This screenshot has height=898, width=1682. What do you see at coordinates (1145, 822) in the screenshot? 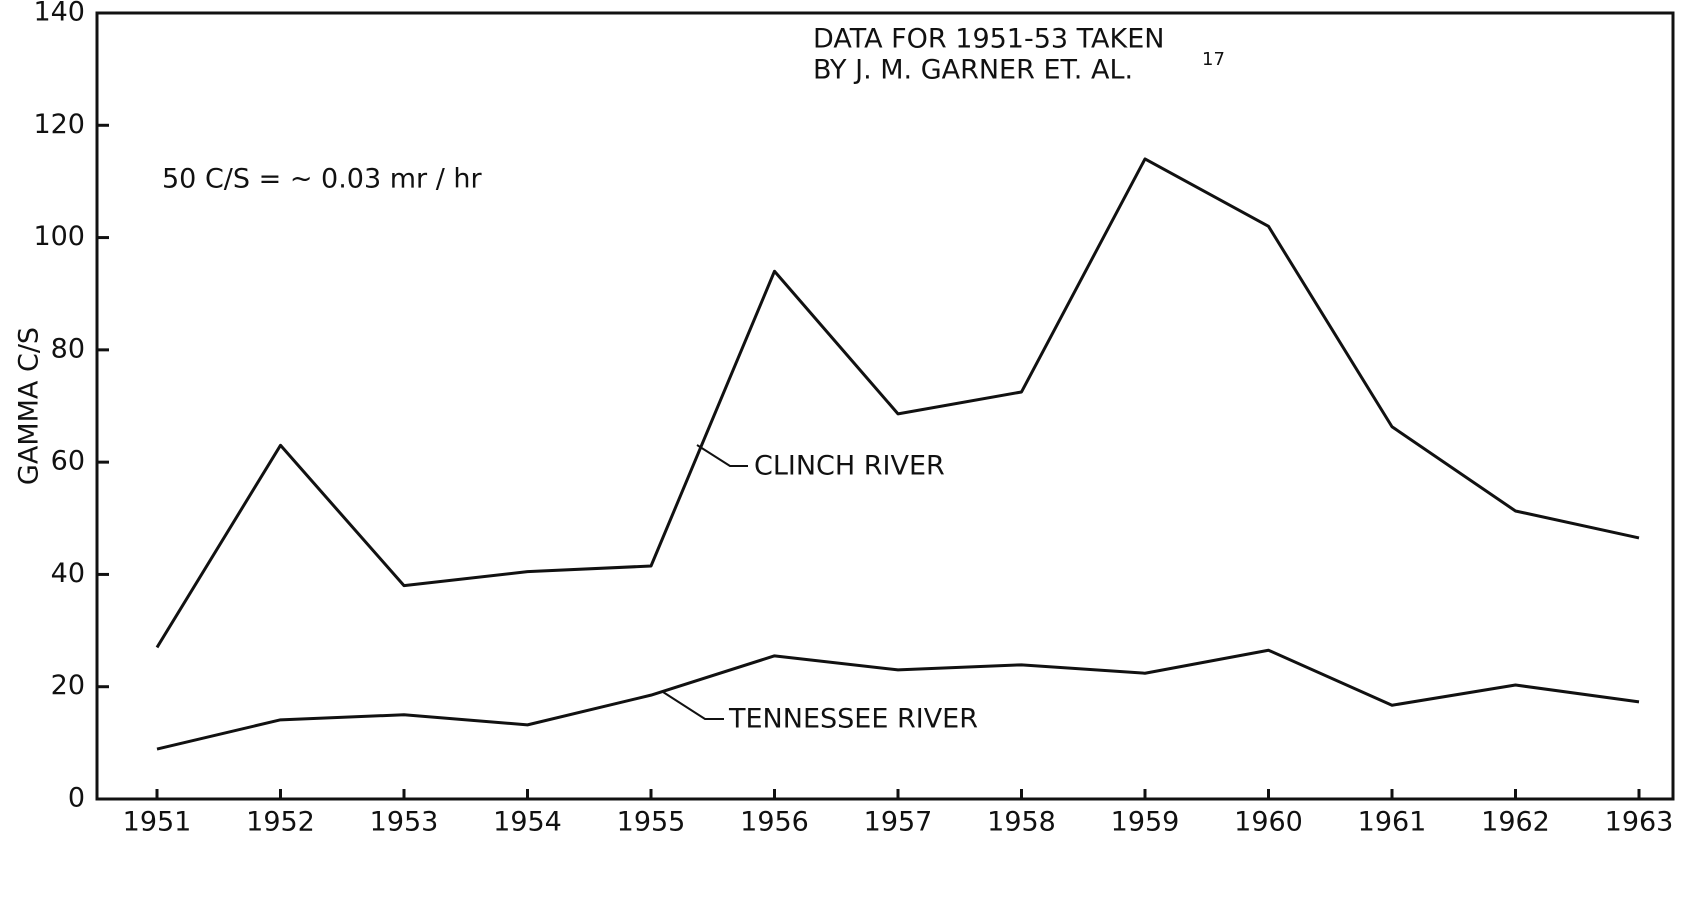
I see `x-tick-label: 1959` at bounding box center [1145, 822].